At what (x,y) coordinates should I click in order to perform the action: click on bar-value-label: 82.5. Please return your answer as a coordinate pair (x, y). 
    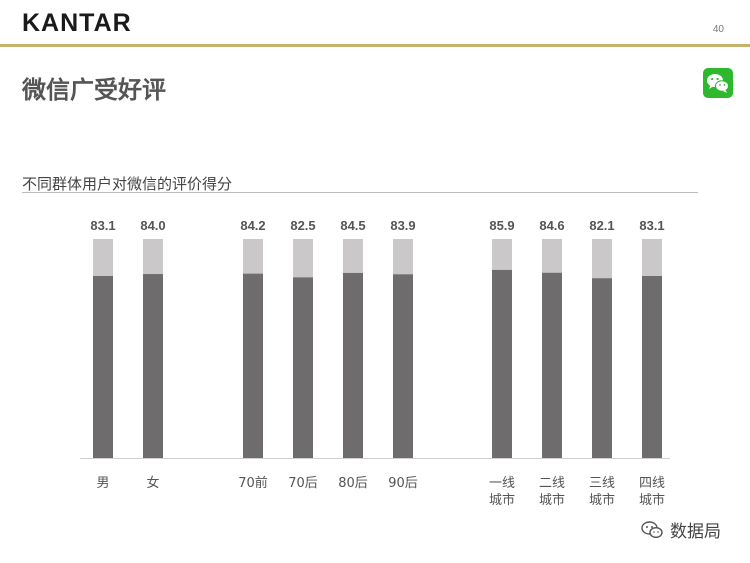
    Looking at the image, I should click on (302, 225).